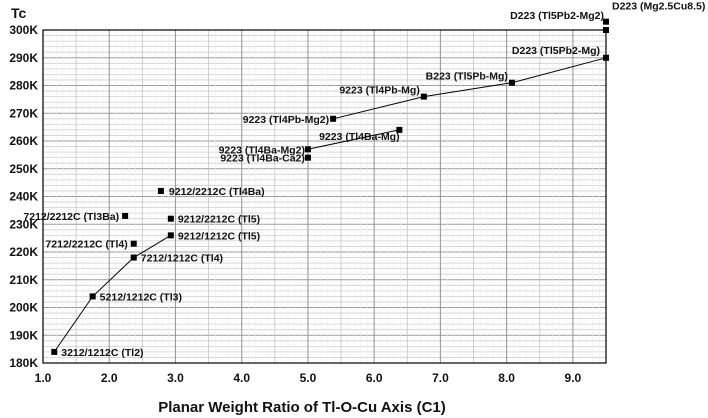 This screenshot has height=418, width=708. Describe the element at coordinates (23, 363) in the screenshot. I see `y-tick-label: 180K` at that location.